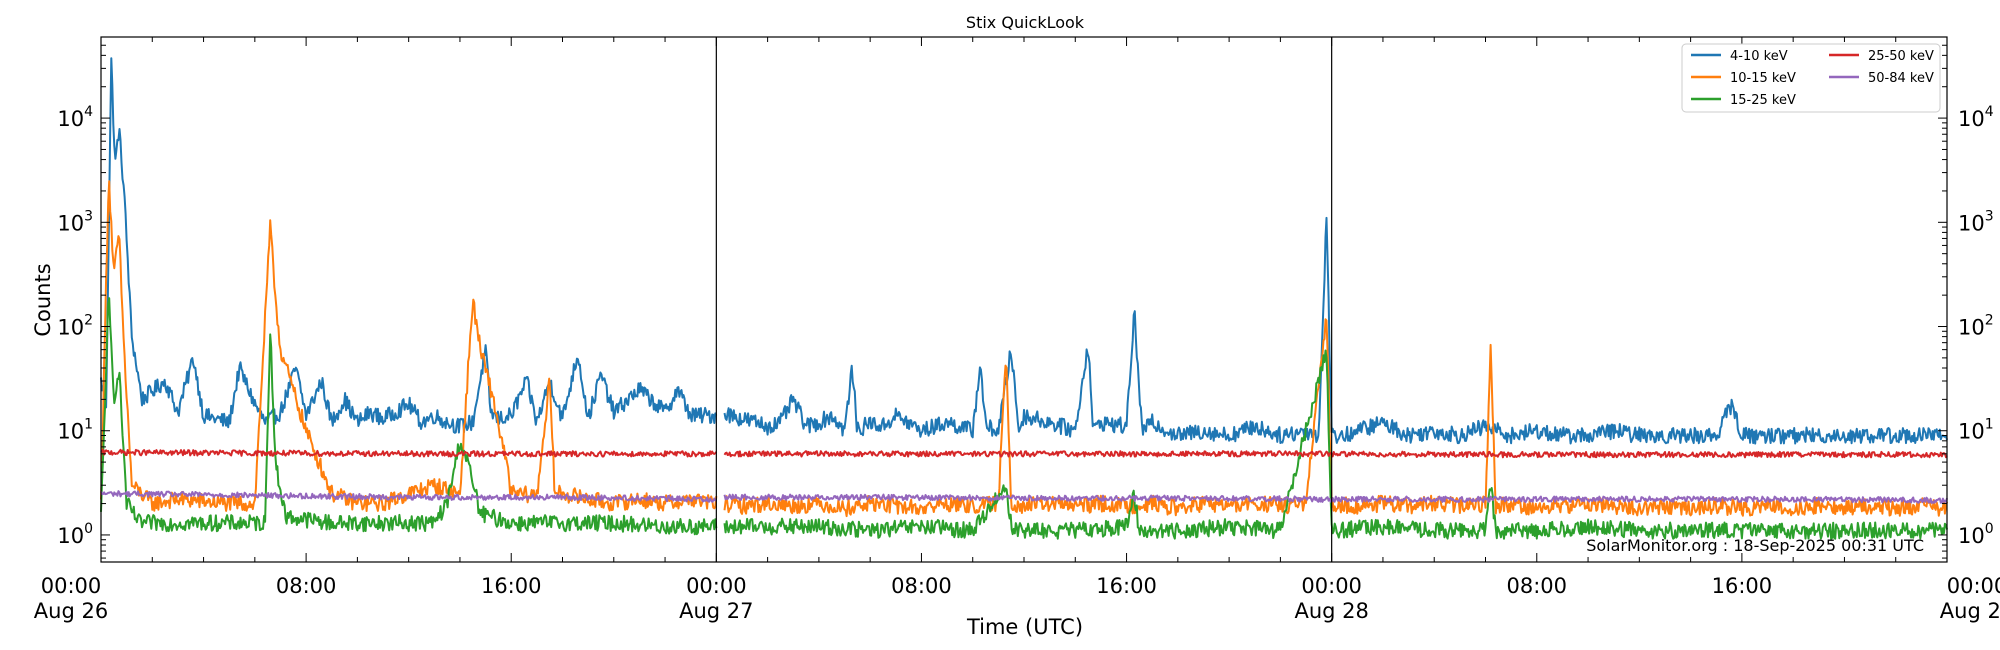  What do you see at coordinates (1755, 545) in the screenshot?
I see `credit-text: SolarMonitor.org : 18-Sep-2025 00:31 UTC` at bounding box center [1755, 545].